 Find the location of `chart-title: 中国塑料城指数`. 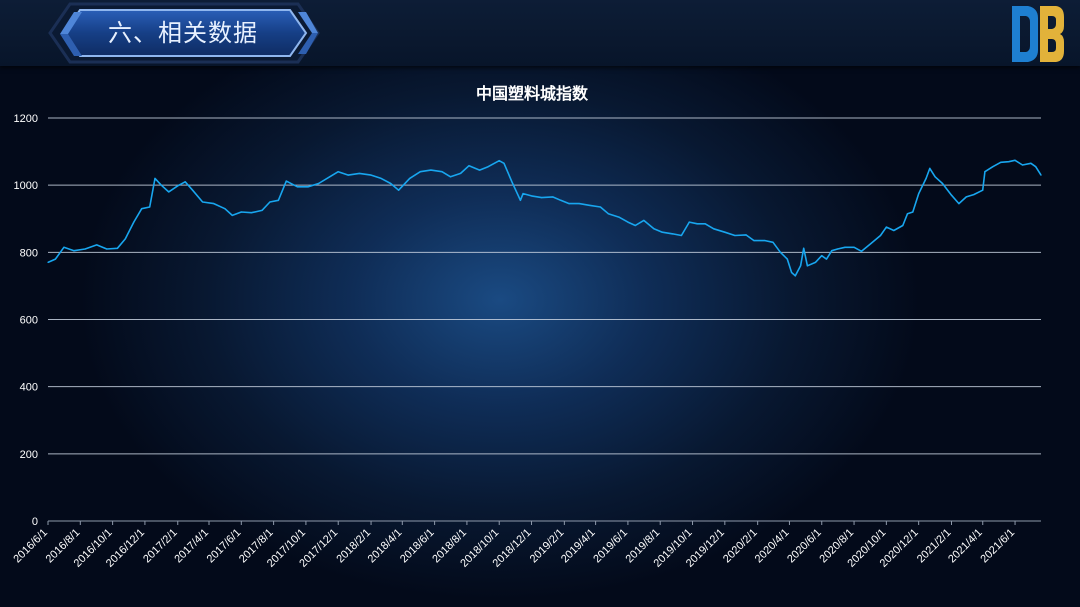

chart-title: 中国塑料城指数 is located at coordinates (532, 93).